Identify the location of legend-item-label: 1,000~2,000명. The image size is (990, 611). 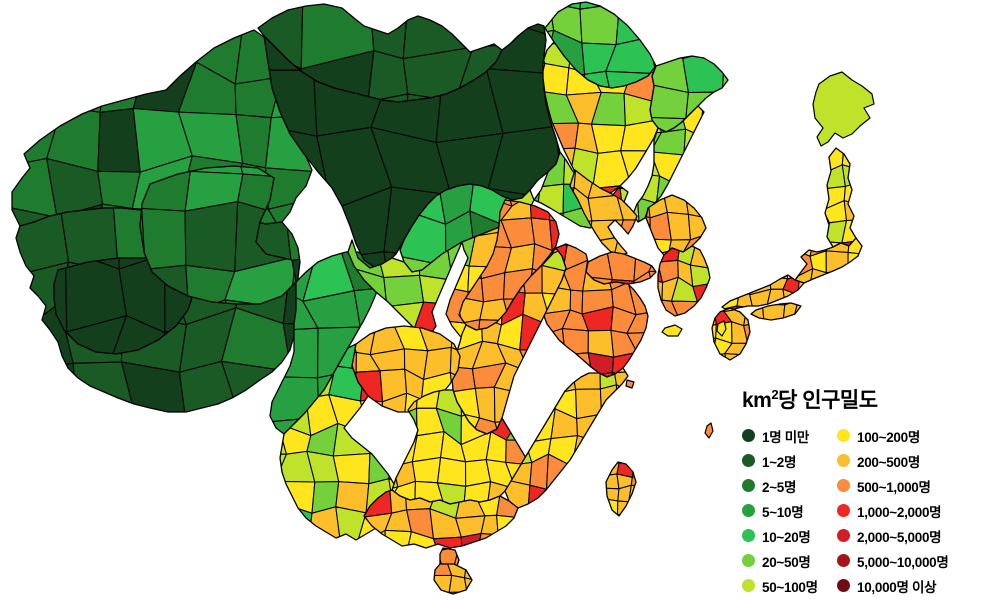
(899, 512).